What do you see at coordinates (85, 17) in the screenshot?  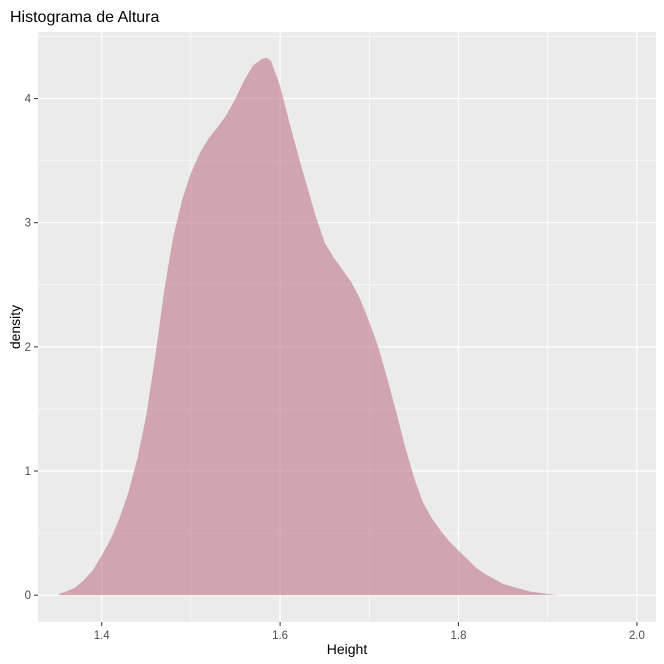 I see `chart-title: Histograma de Altura` at bounding box center [85, 17].